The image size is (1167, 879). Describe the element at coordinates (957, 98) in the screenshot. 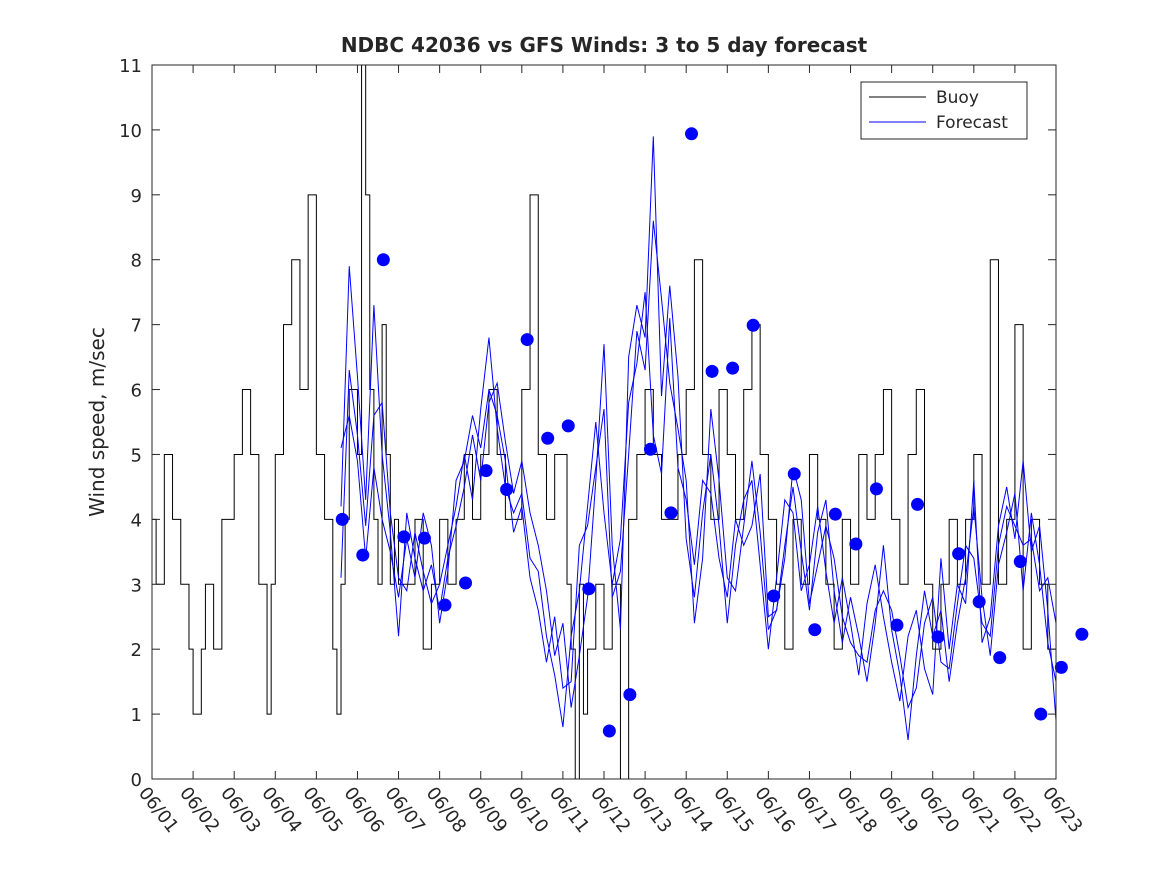

I see `legend-buoy-label: Buoy` at that location.